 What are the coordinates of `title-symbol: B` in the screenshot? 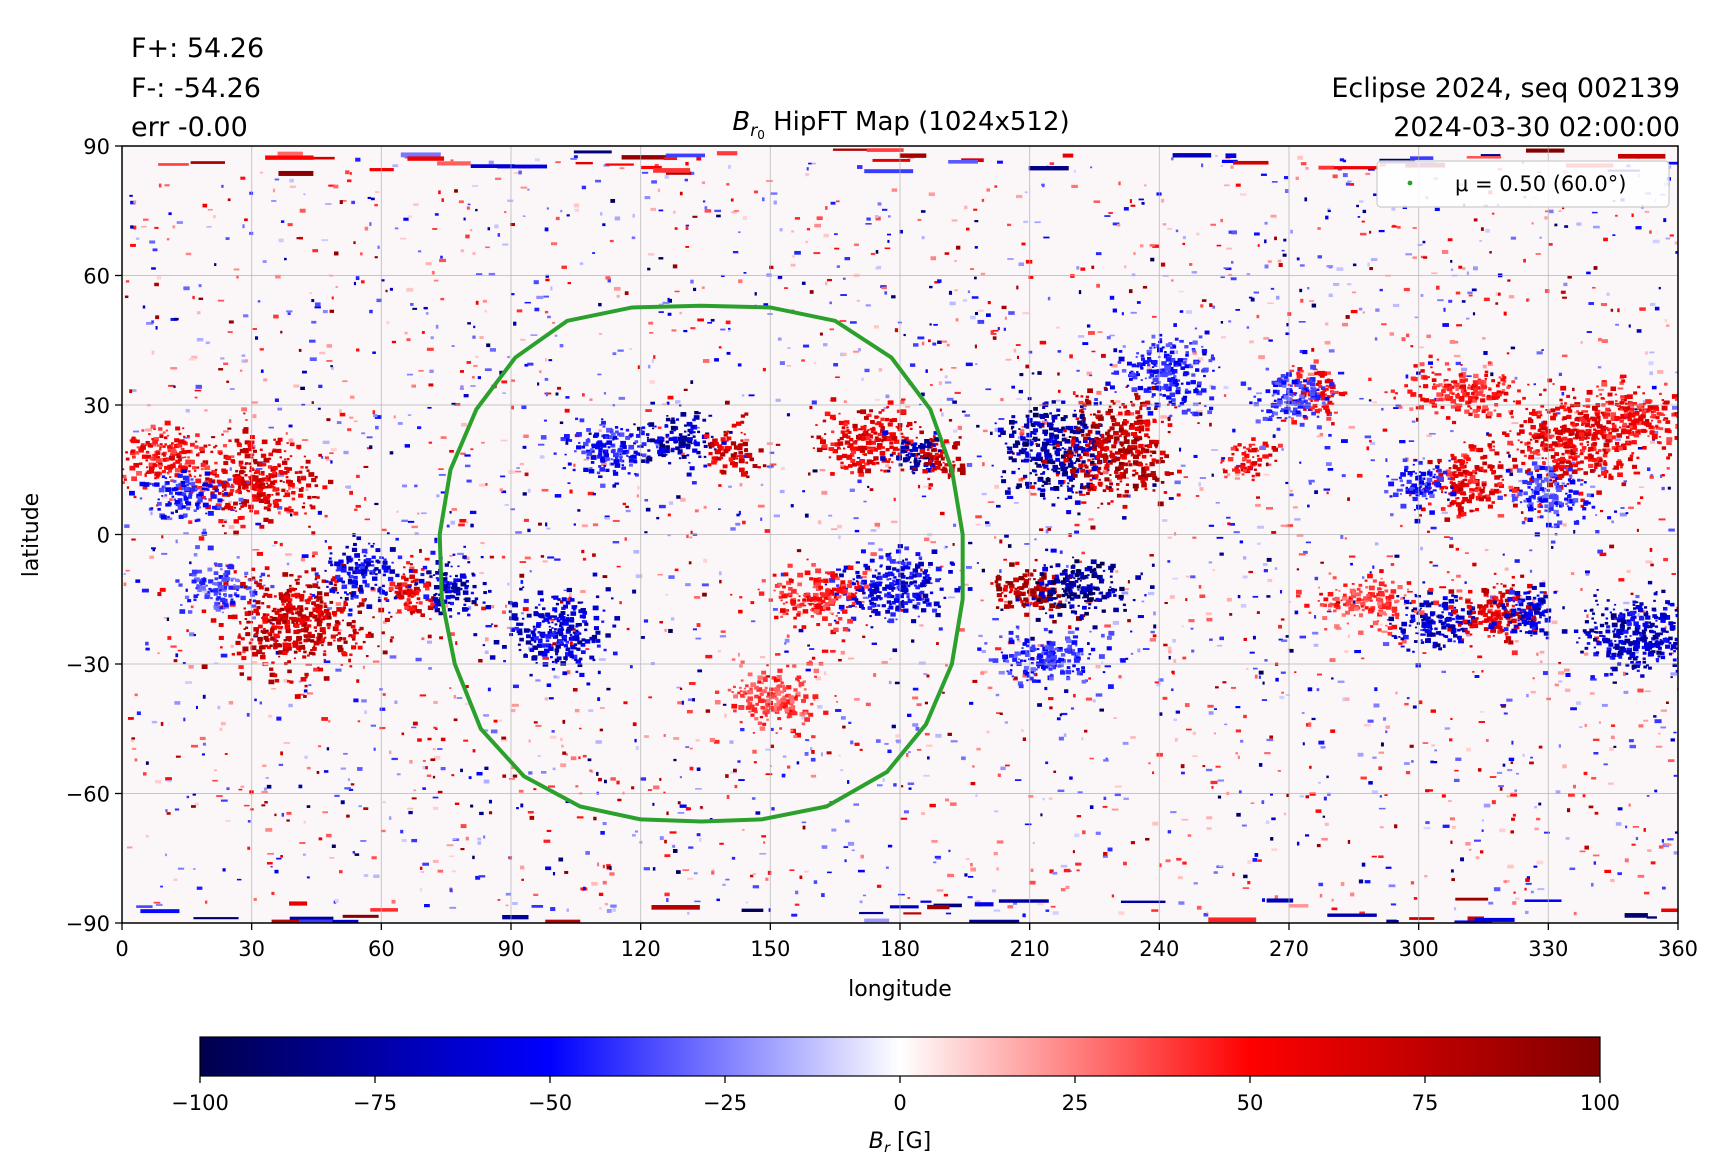 It's located at (741, 122).